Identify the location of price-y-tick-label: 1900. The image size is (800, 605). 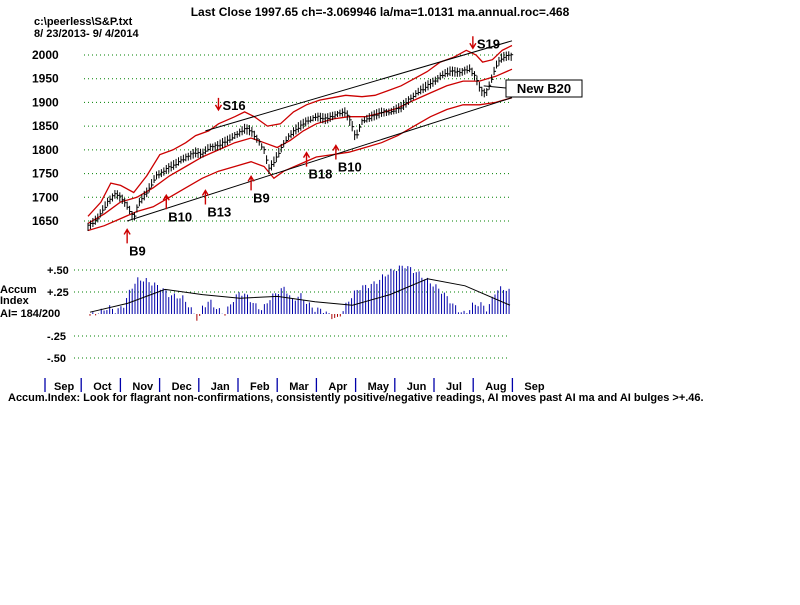
(45, 102).